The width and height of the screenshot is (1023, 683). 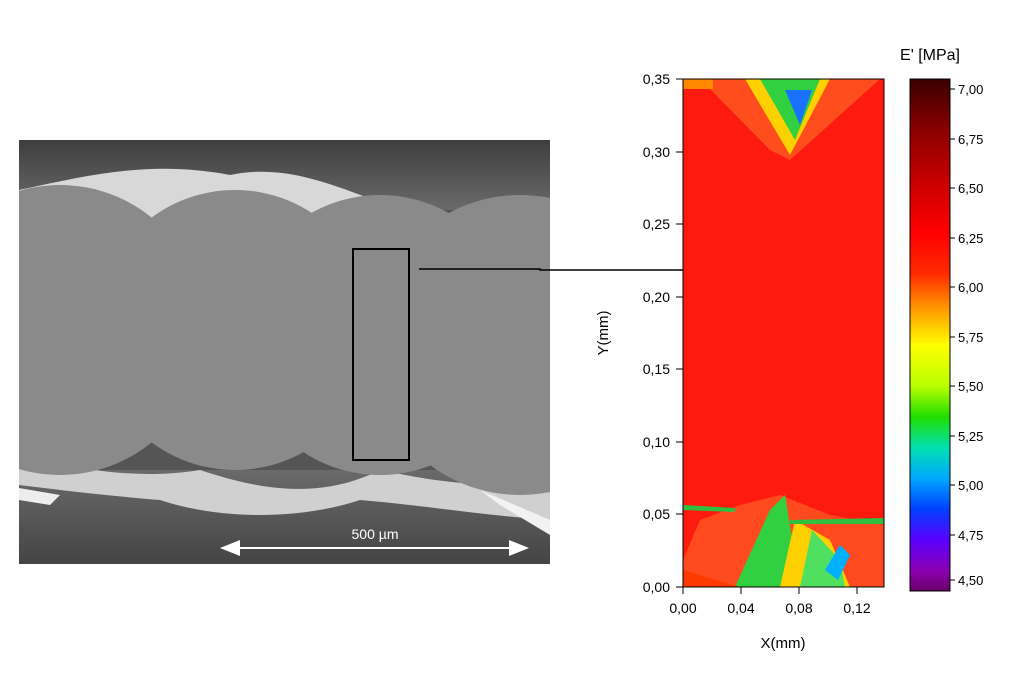 What do you see at coordinates (856, 608) in the screenshot?
I see `x-tick-label: 0,12` at bounding box center [856, 608].